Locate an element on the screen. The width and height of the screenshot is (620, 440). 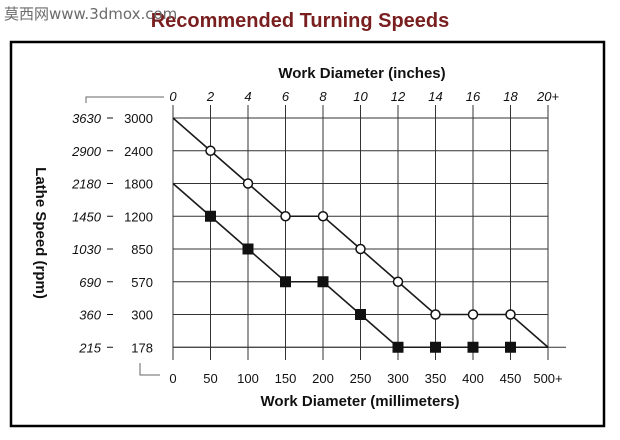
bottom-tick-label: 500+ is located at coordinates (547, 378).